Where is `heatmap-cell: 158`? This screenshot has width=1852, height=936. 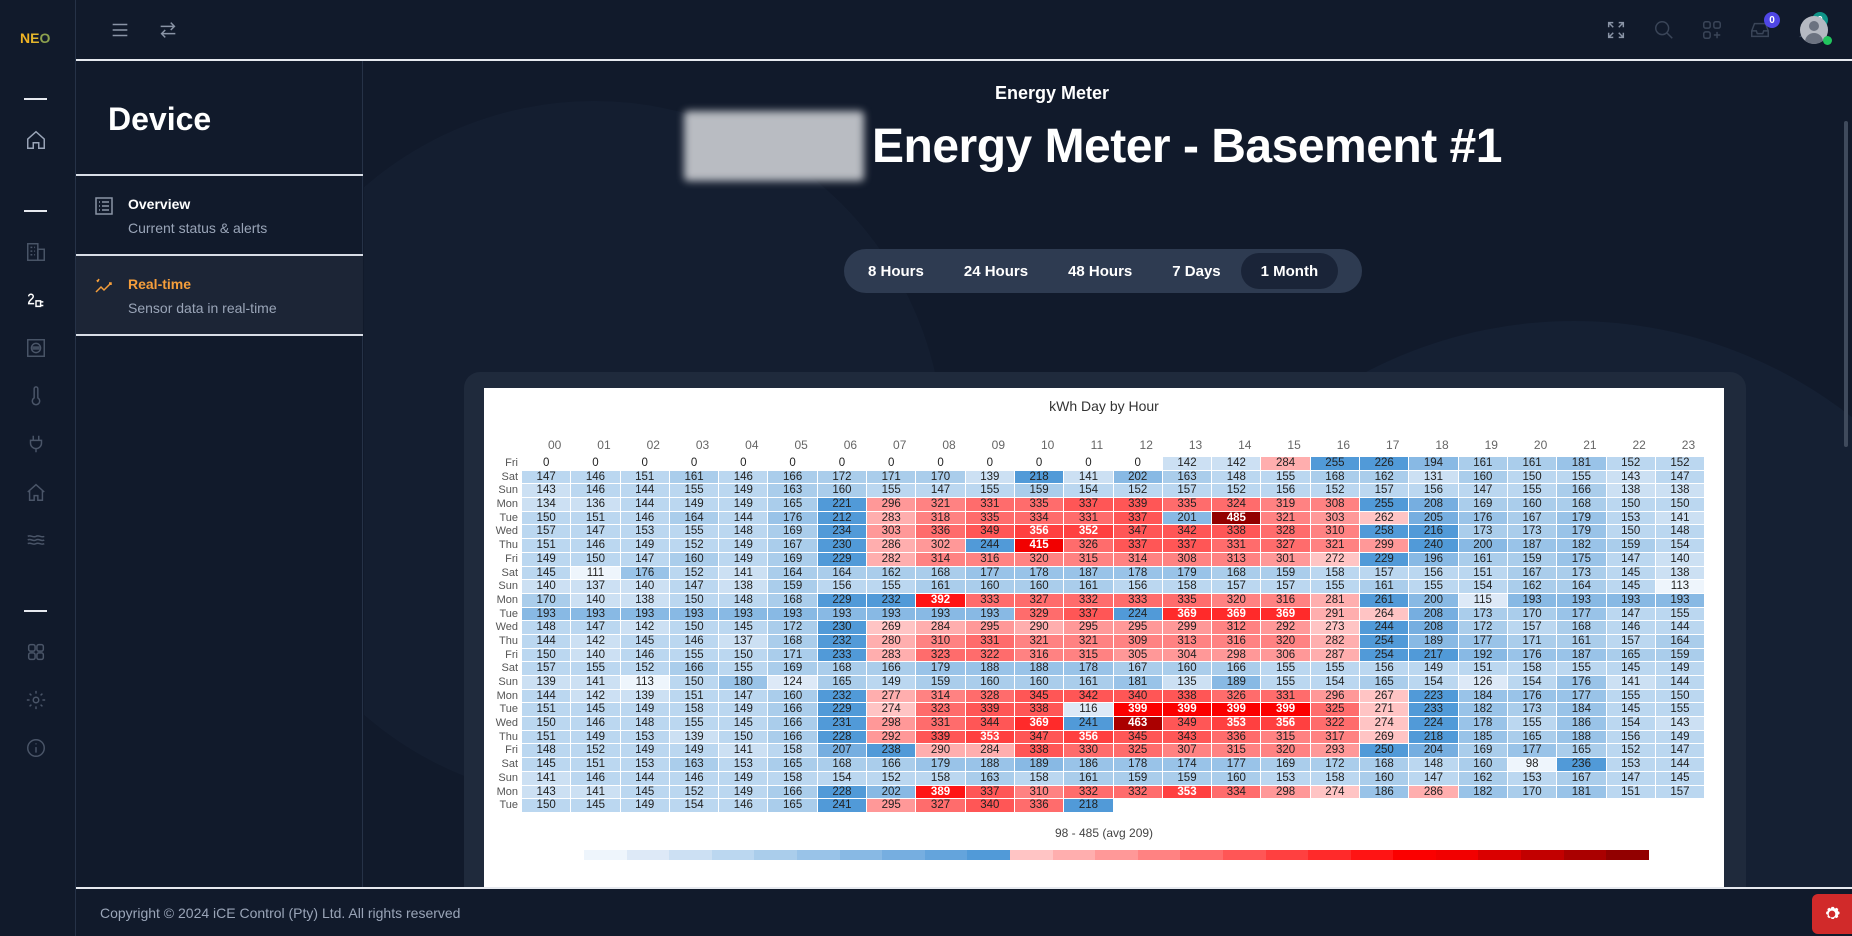 heatmap-cell: 158 is located at coordinates (793, 778).